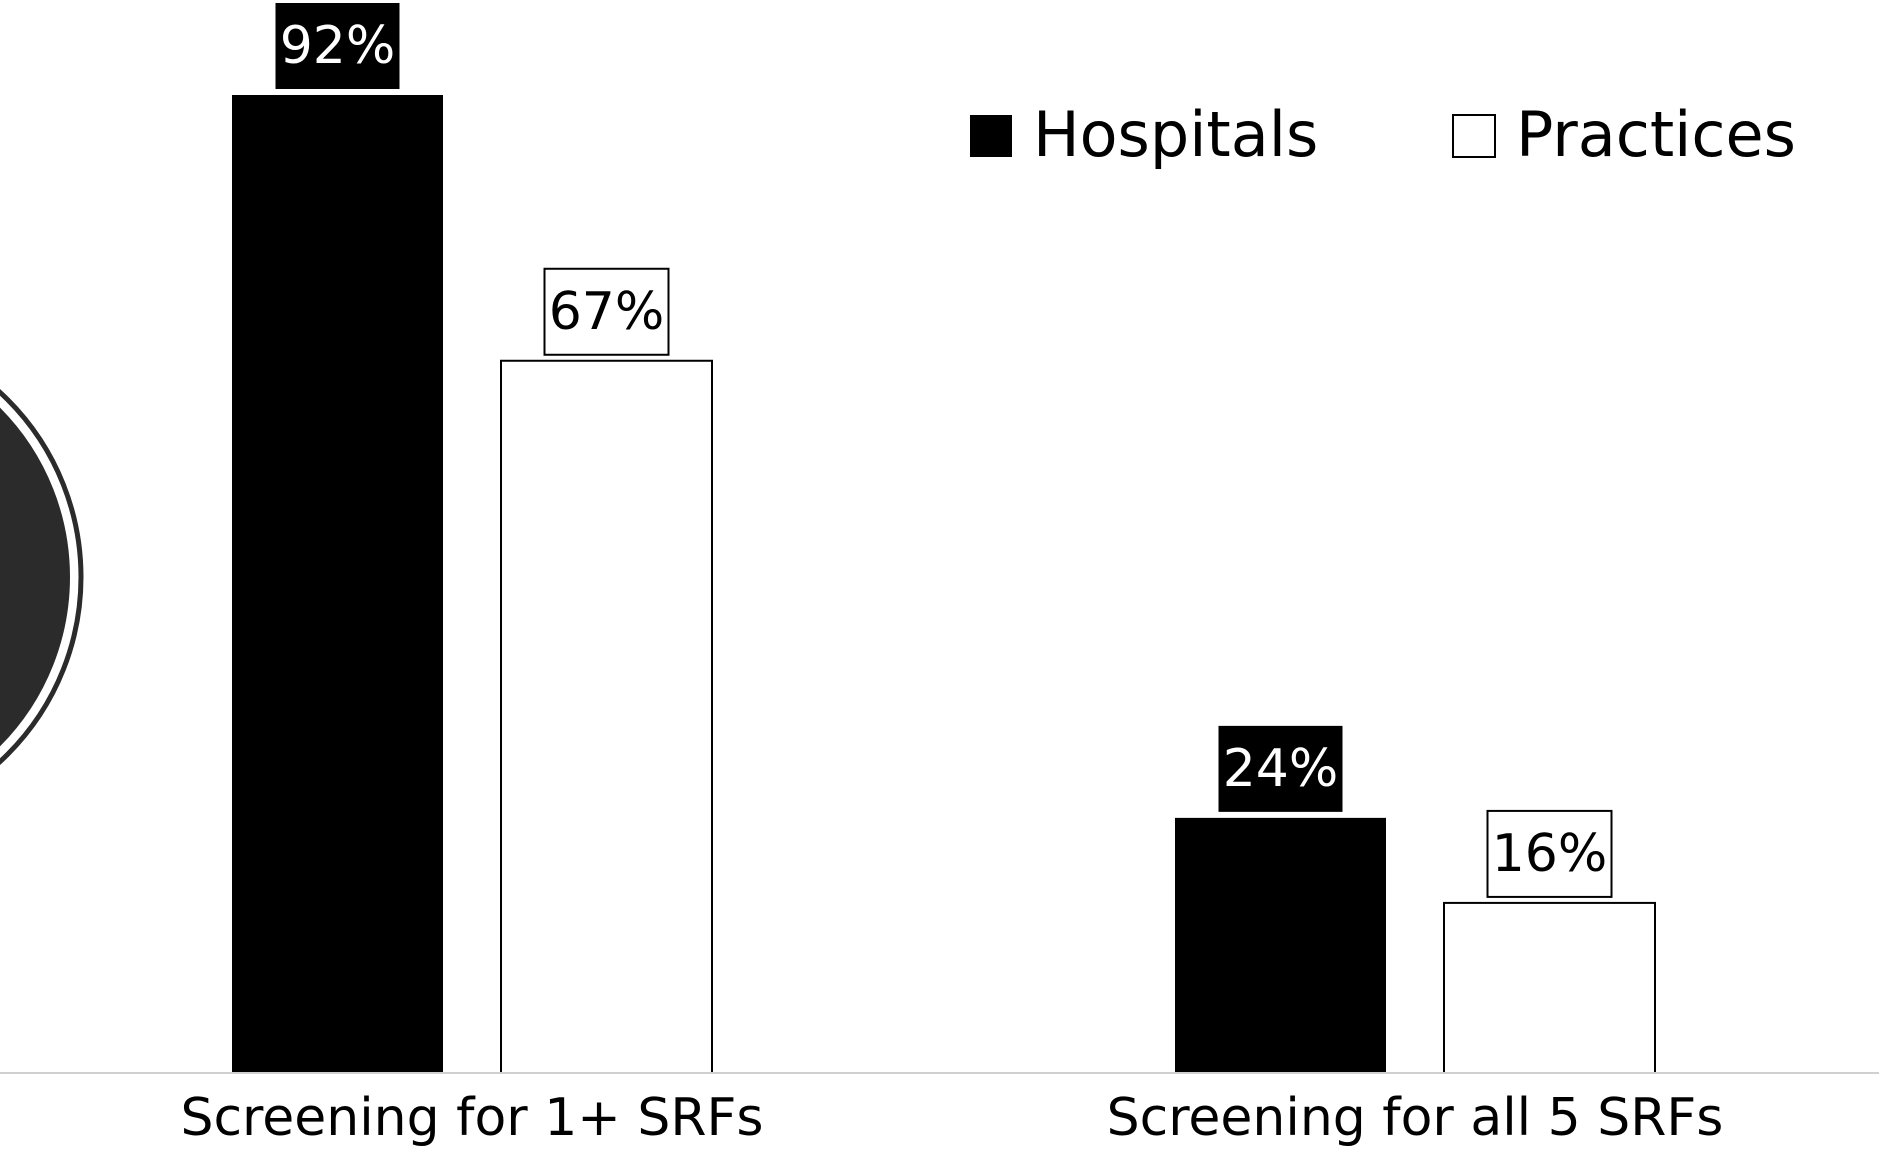 The image size is (1879, 1153). I want to click on value-label-hospitals-0: 92%, so click(338, 46).